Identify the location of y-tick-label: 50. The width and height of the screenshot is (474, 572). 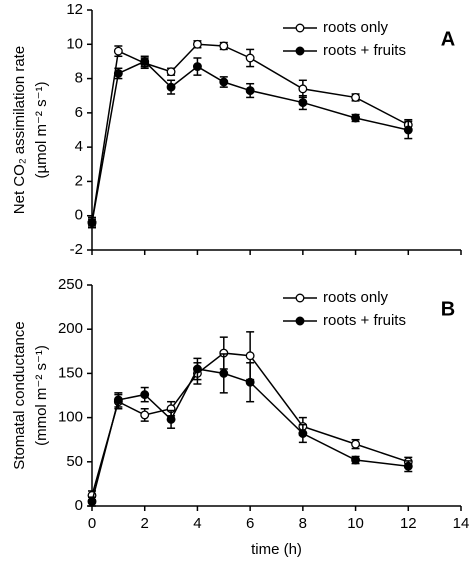
(74, 461).